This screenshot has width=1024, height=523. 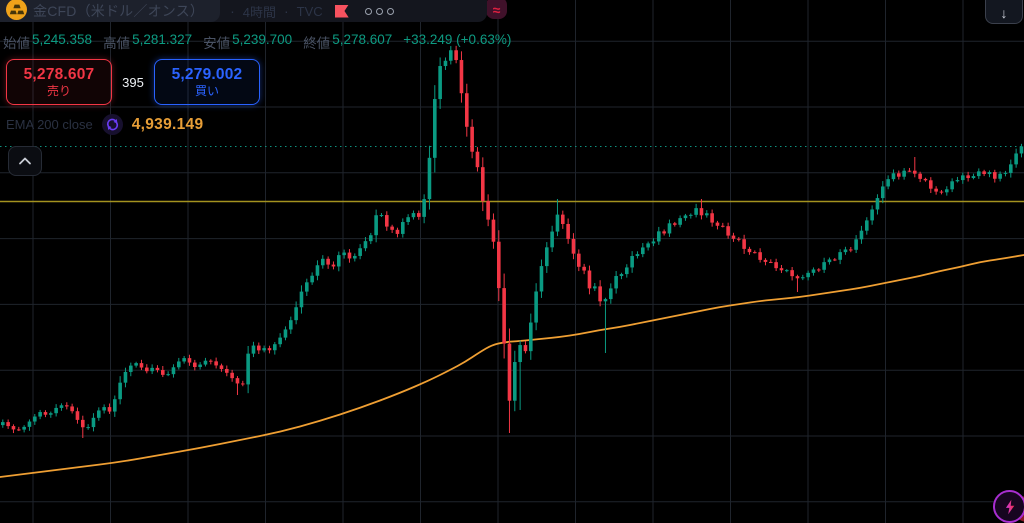 I want to click on chevron-up-icon, so click(x=25, y=161).